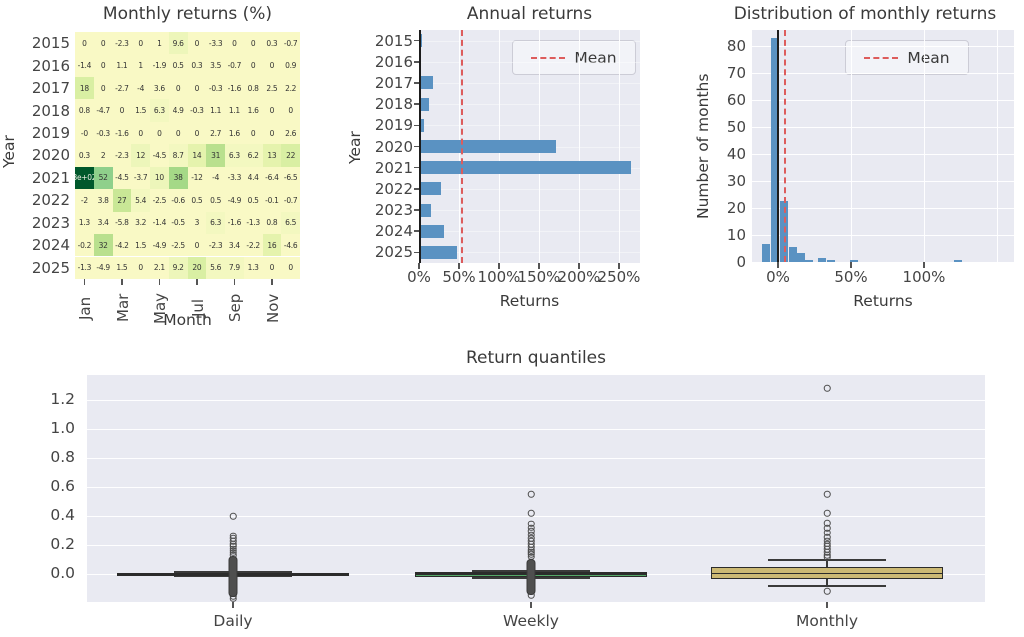  I want to click on median-line, so click(827, 573).